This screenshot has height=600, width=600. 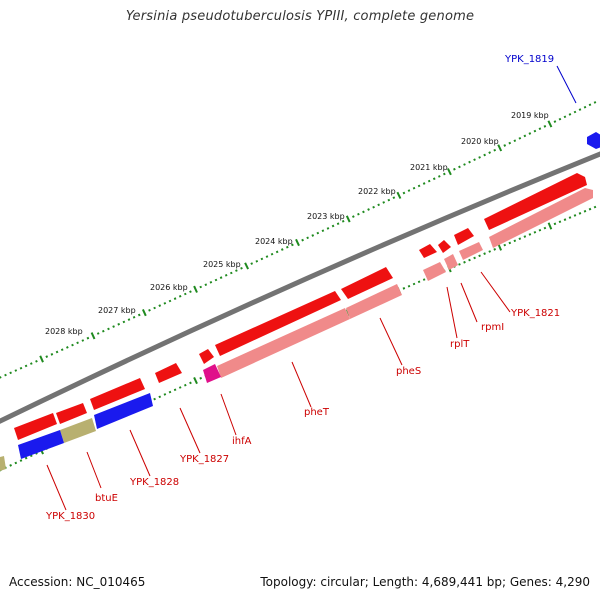 I want to click on gene-rplT-rrna, so click(x=451, y=262).